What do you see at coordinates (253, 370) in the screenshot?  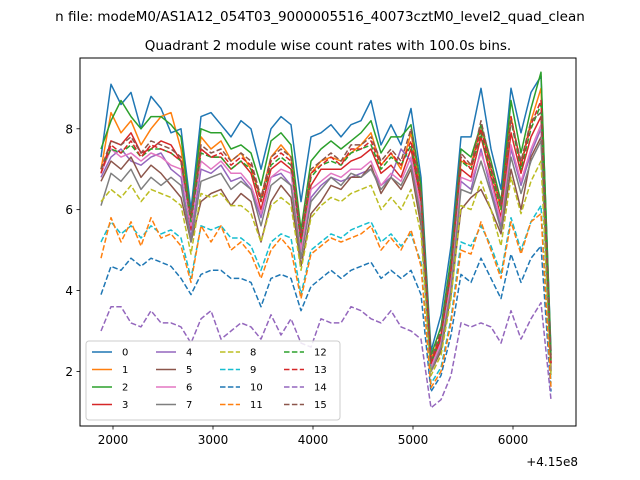 I see `legend-label-9: 9` at bounding box center [253, 370].